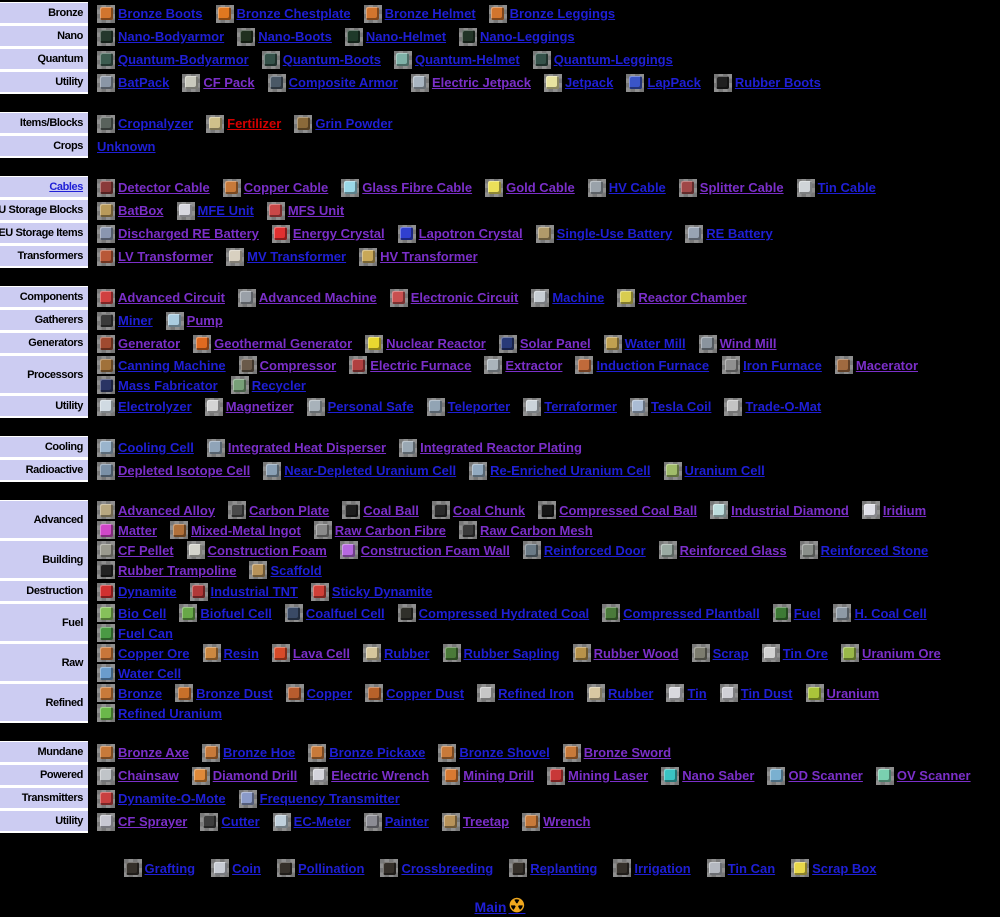 Image resolution: width=1000 pixels, height=917 pixels. Describe the element at coordinates (173, 470) in the screenshot. I see `depleted-isotope-cell-link: Depleted Isotope Cell` at that location.